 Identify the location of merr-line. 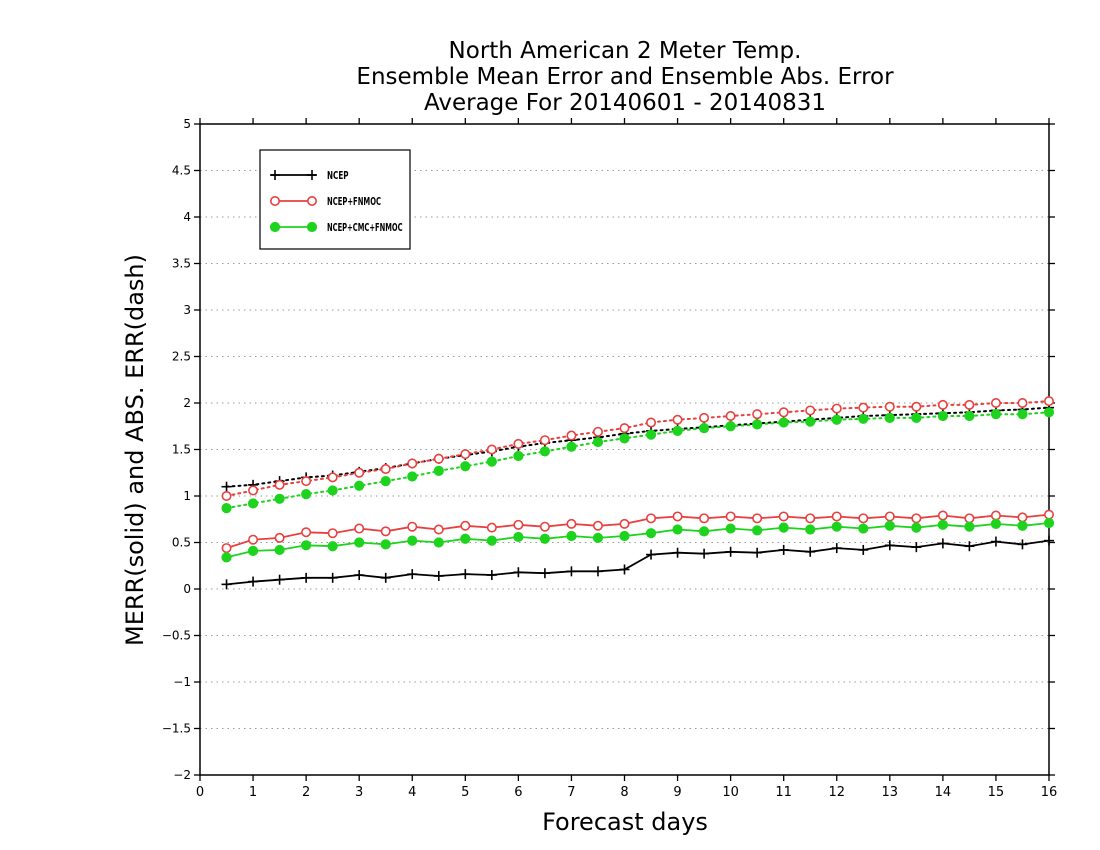
(638, 562).